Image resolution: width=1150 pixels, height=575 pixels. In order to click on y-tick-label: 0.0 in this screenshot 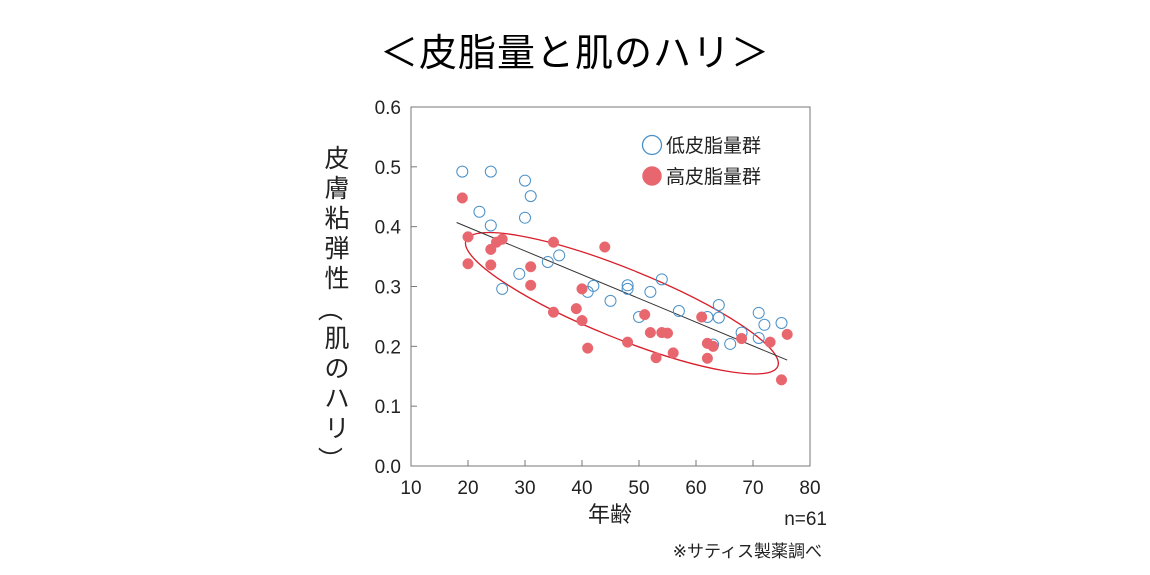, I will do `click(388, 467)`.